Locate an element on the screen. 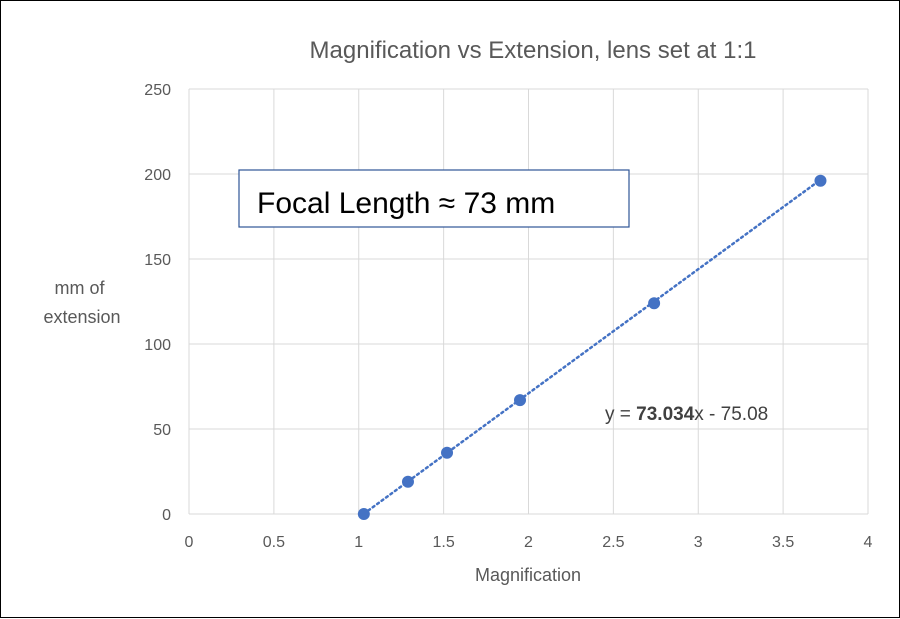 Image resolution: width=900 pixels, height=619 pixels. x-tick-label: 2.5 is located at coordinates (613, 542).